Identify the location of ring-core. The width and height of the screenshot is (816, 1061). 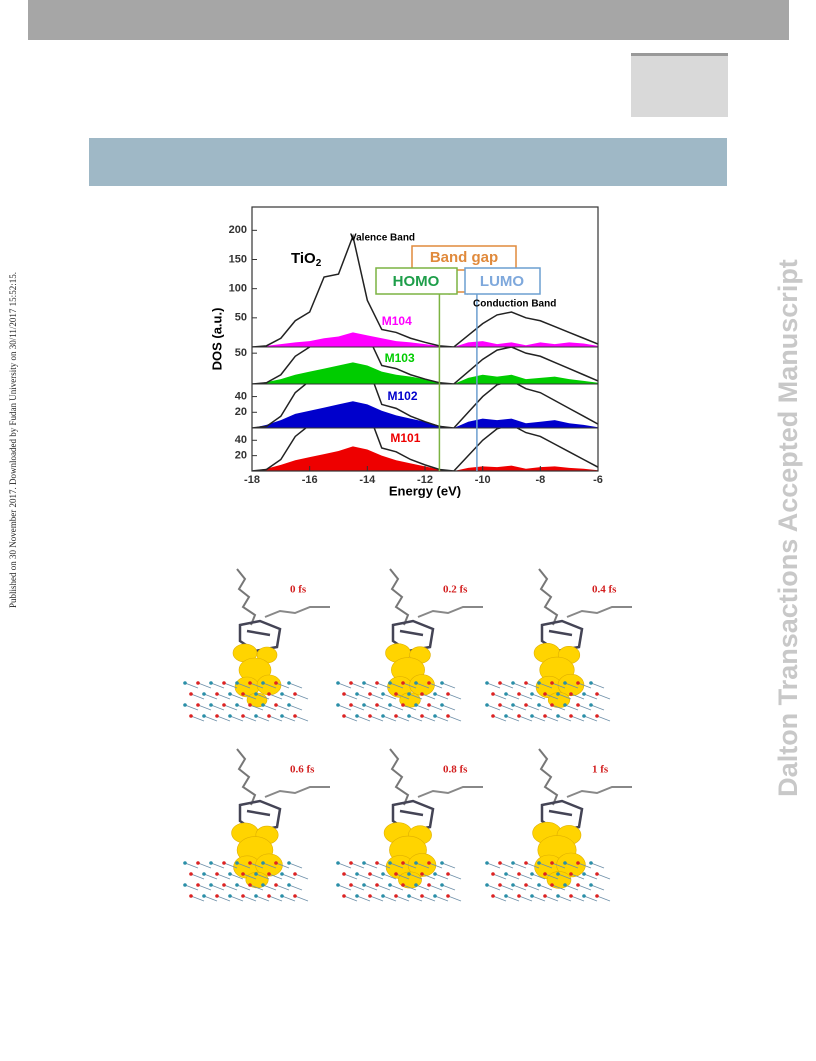
(260, 816).